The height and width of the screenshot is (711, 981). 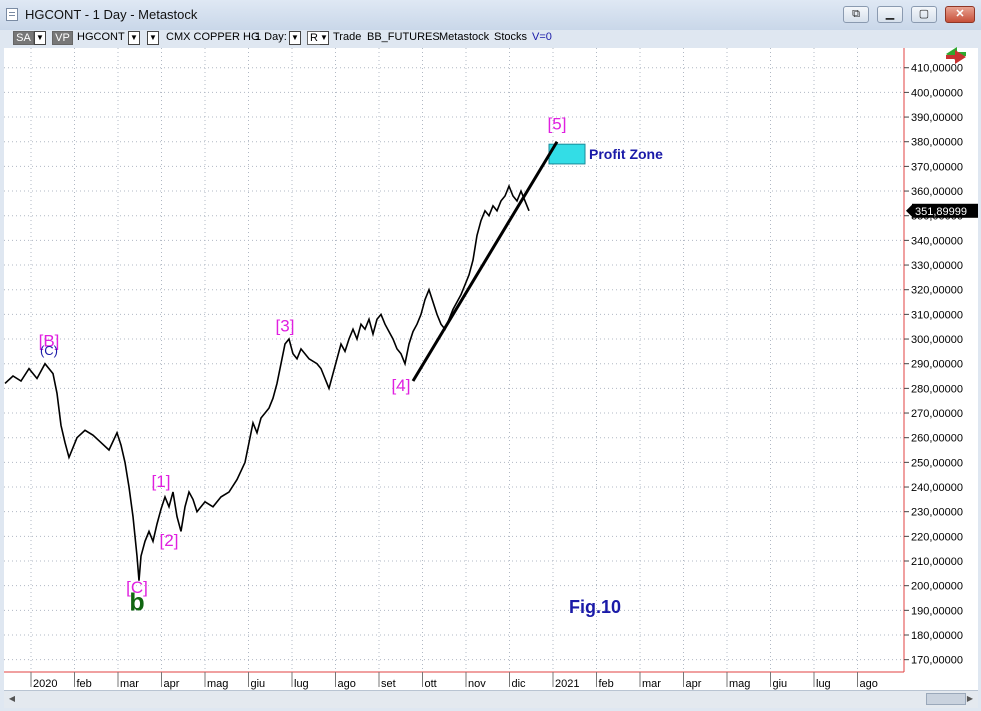 I want to click on x-tick-label: 2020, so click(x=45, y=684).